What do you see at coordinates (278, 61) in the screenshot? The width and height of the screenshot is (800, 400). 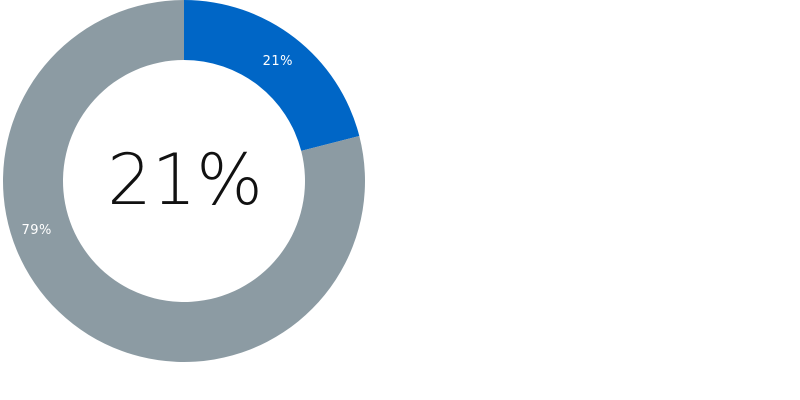 I see `donut-slice-label-1: 21%` at bounding box center [278, 61].